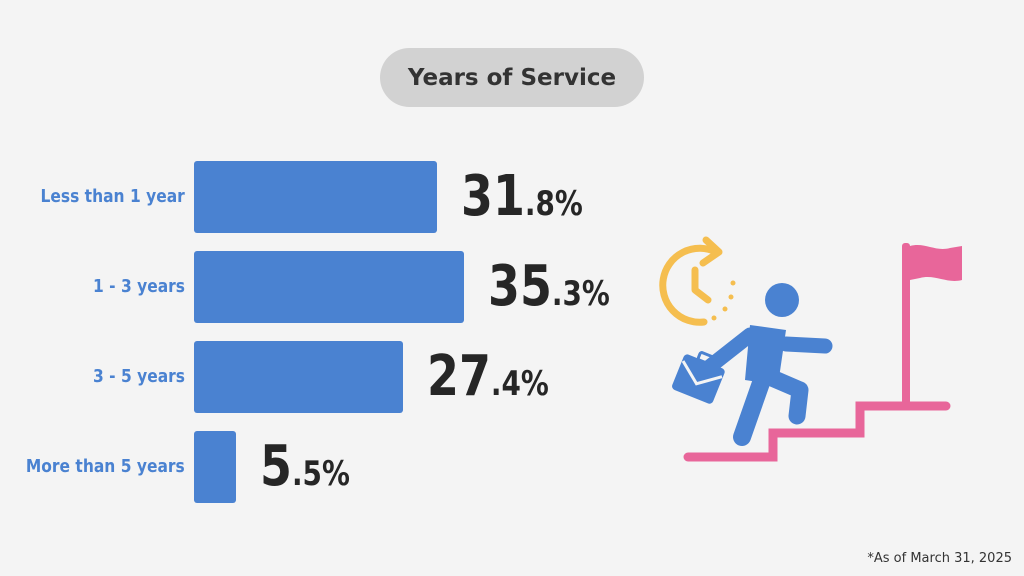 The image size is (1024, 576). What do you see at coordinates (138, 286) in the screenshot?
I see `category-label: 1 - 3 years` at bounding box center [138, 286].